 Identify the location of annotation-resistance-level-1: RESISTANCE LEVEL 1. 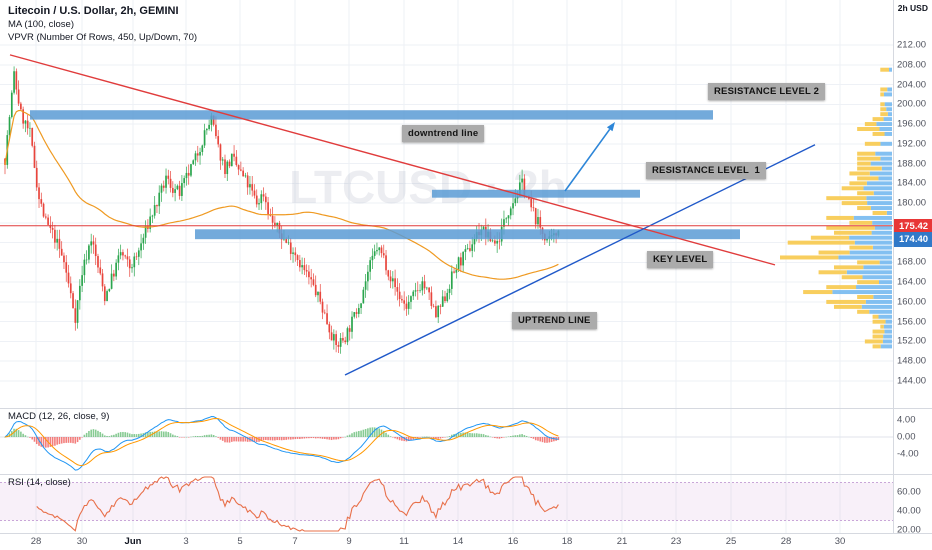
(706, 170).